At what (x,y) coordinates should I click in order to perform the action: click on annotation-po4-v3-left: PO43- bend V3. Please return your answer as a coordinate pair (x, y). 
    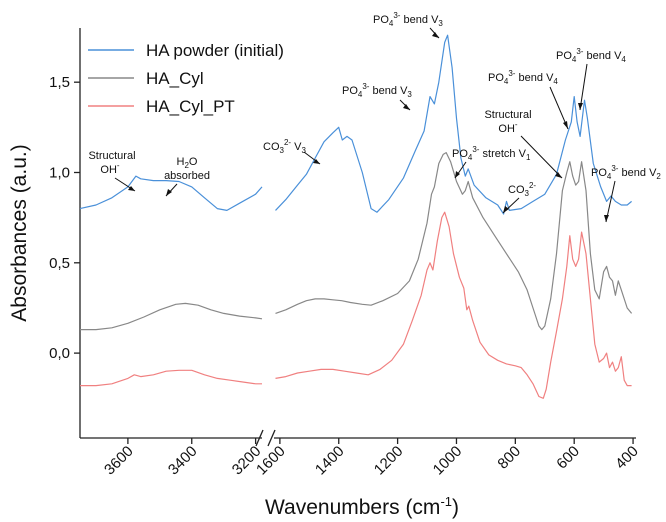
    Looking at the image, I should click on (377, 96).